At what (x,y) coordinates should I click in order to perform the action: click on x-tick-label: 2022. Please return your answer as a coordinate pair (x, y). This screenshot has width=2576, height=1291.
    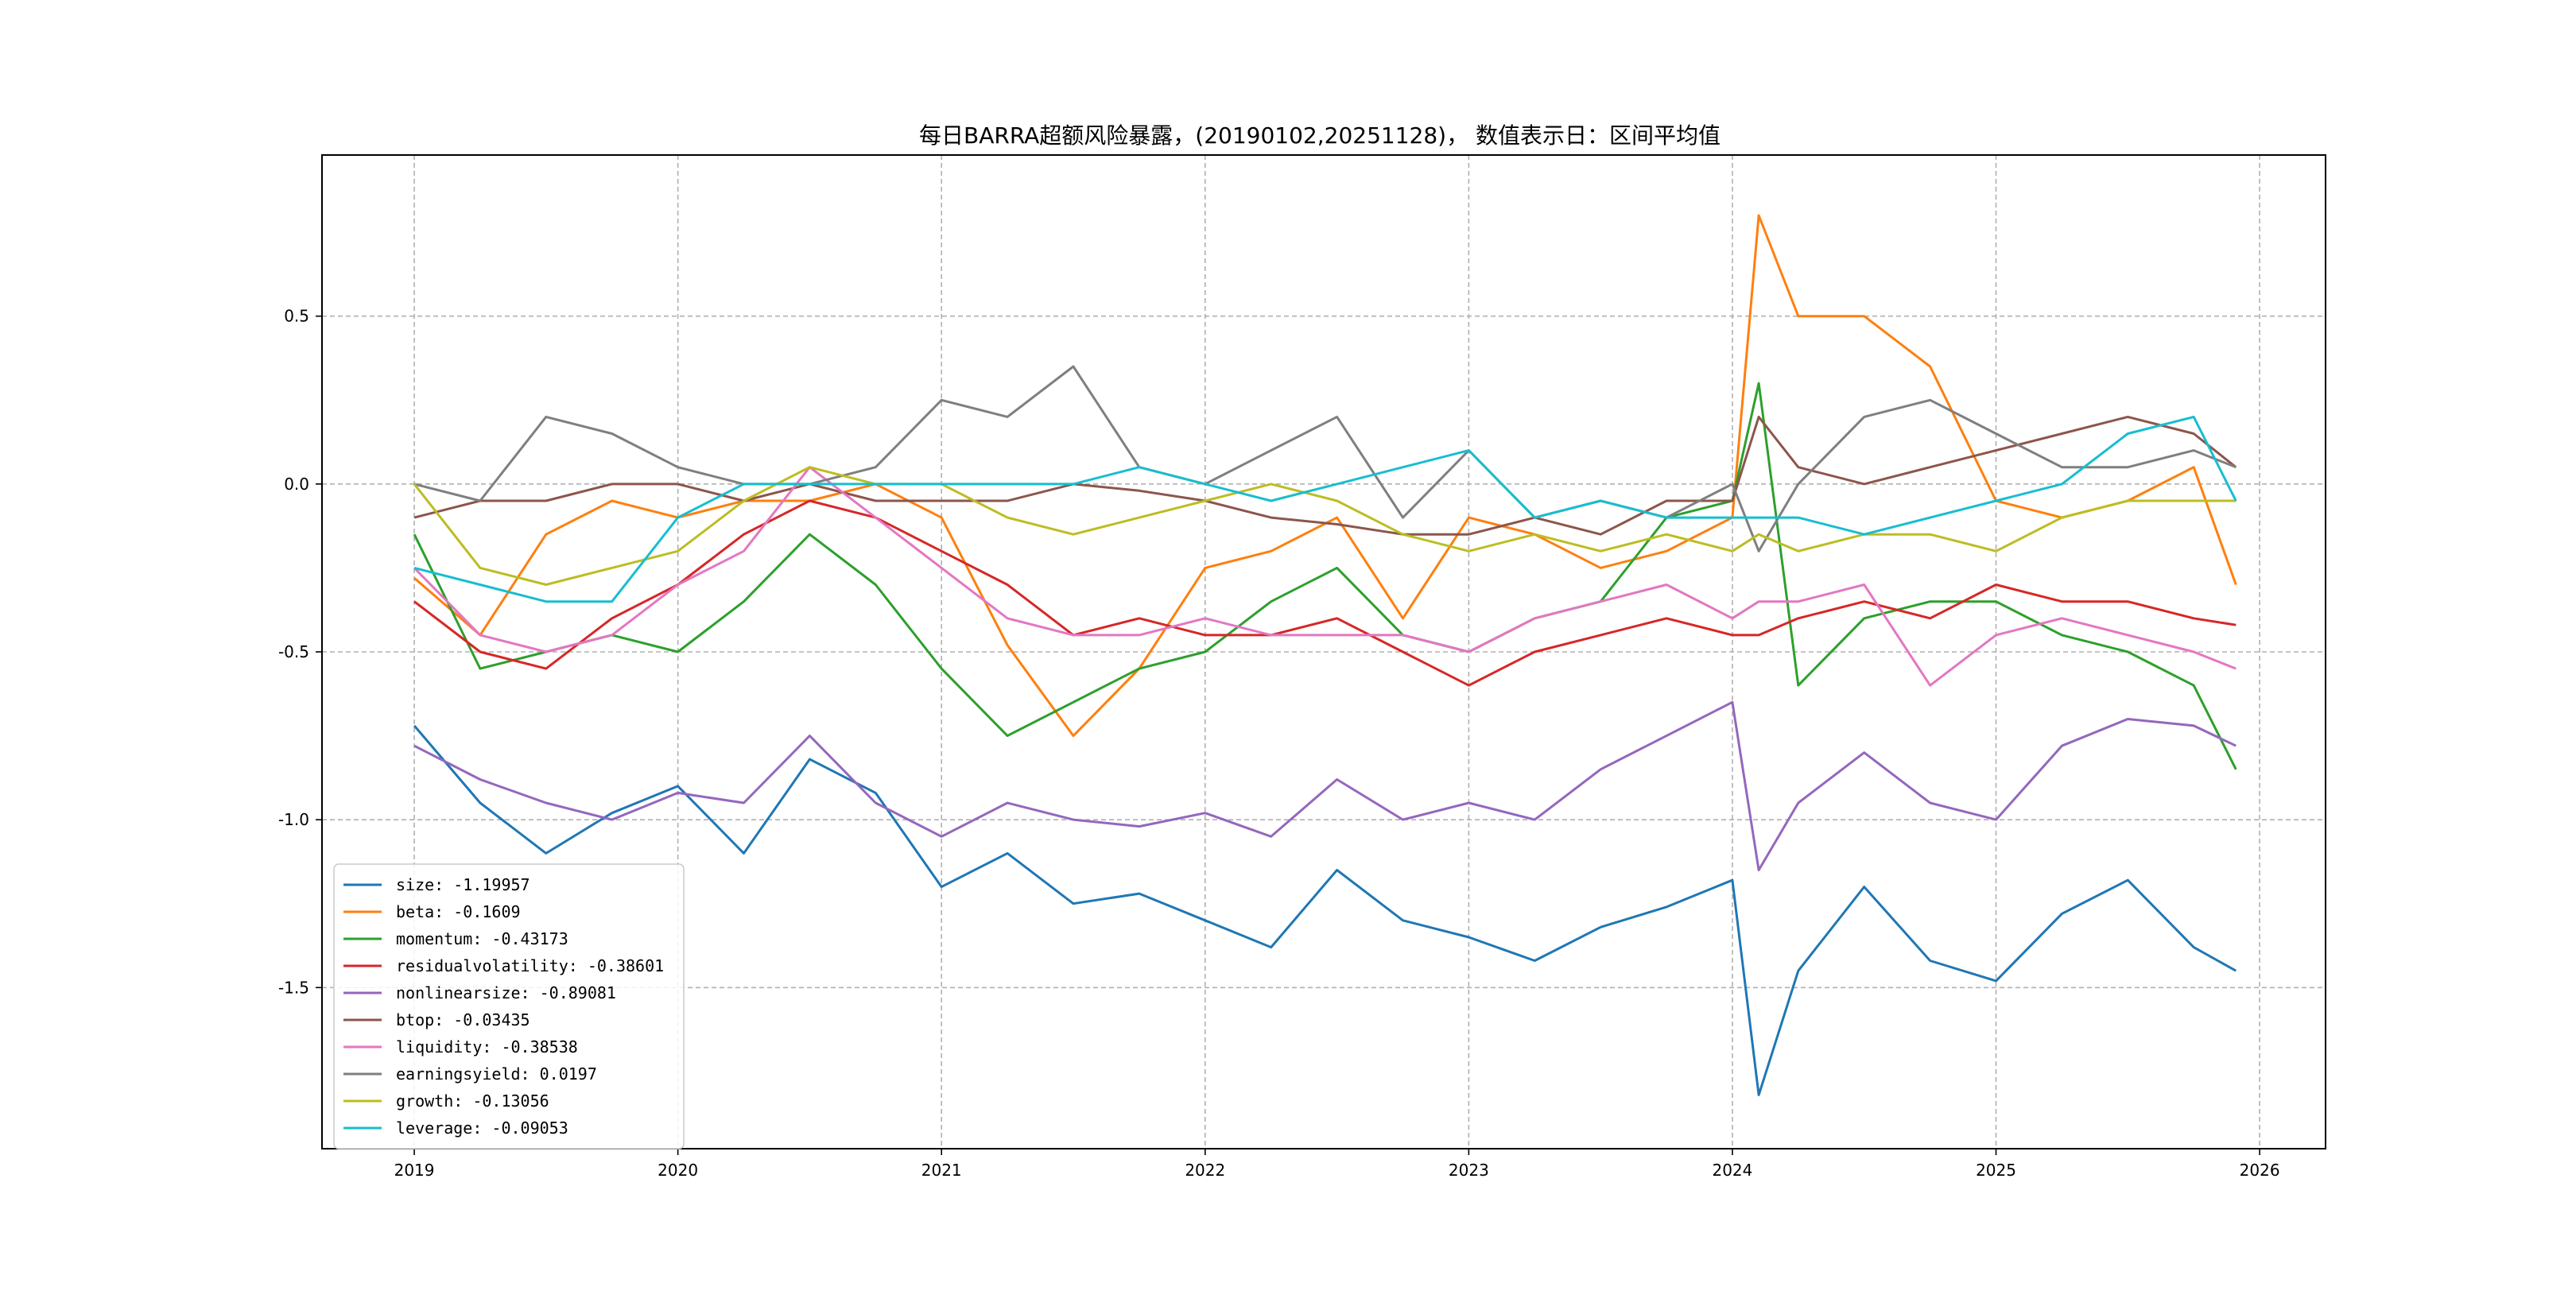
    Looking at the image, I should click on (1205, 1170).